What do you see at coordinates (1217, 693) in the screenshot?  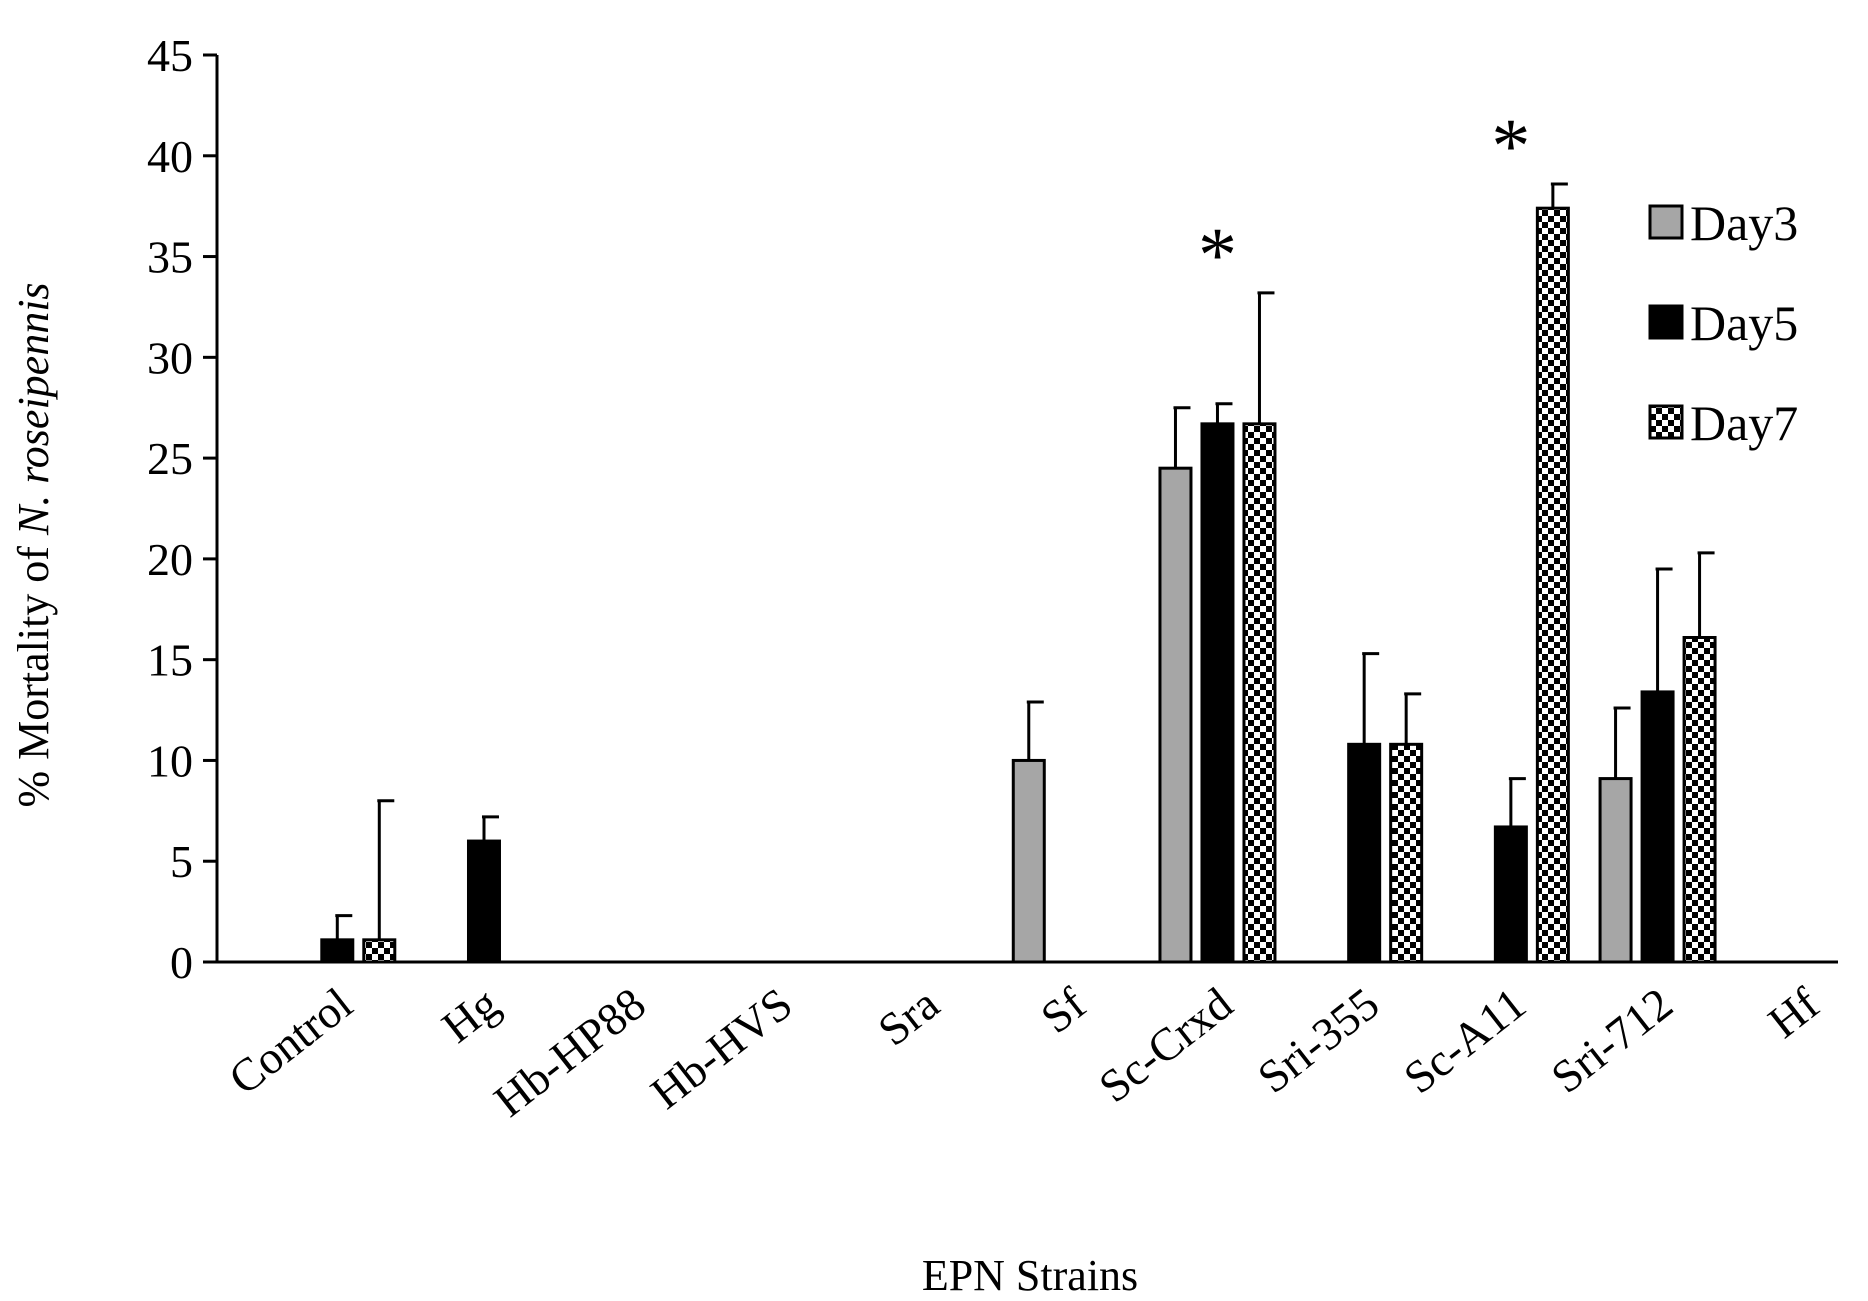 I see `bar-day5-sc-crxd` at bounding box center [1217, 693].